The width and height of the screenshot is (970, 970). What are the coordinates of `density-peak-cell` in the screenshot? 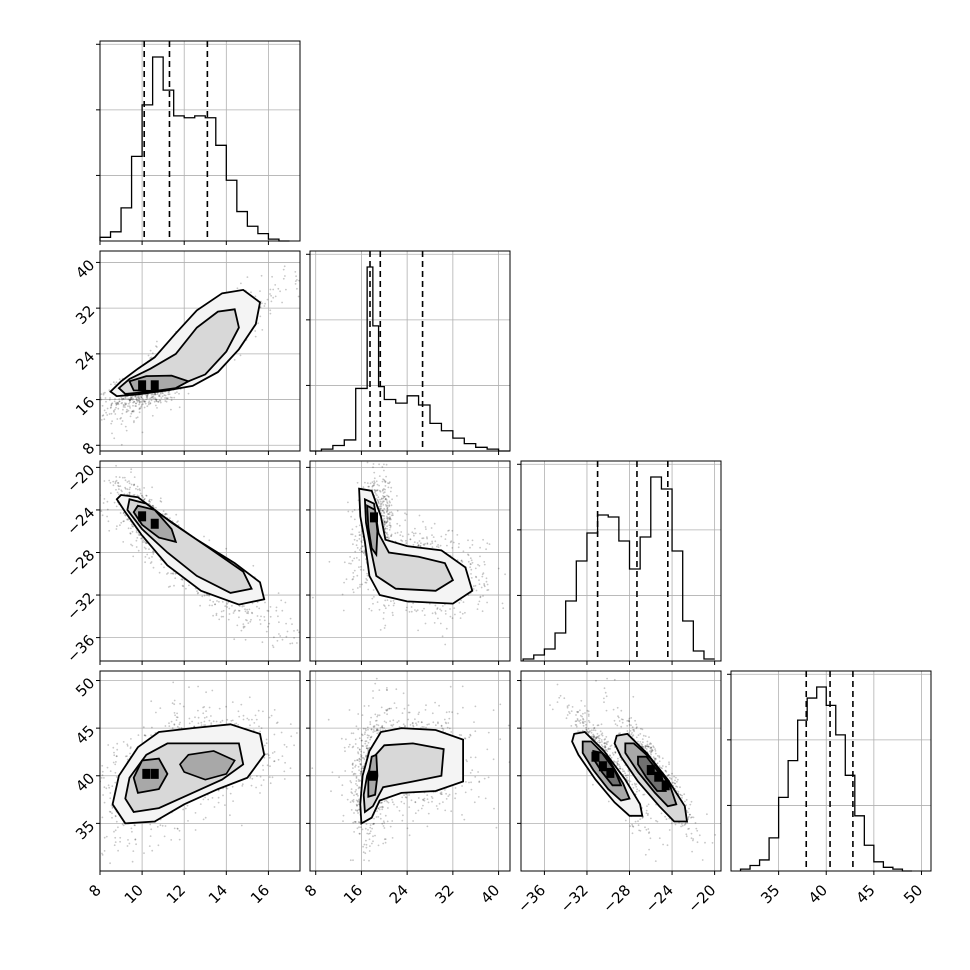 It's located at (154, 385).